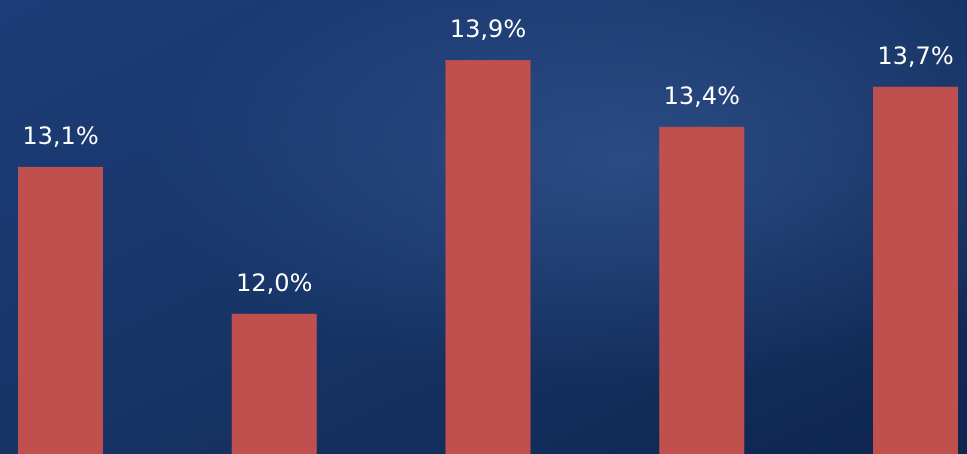 The width and height of the screenshot is (967, 454). I want to click on data-label: 13,1%, so click(60, 136).